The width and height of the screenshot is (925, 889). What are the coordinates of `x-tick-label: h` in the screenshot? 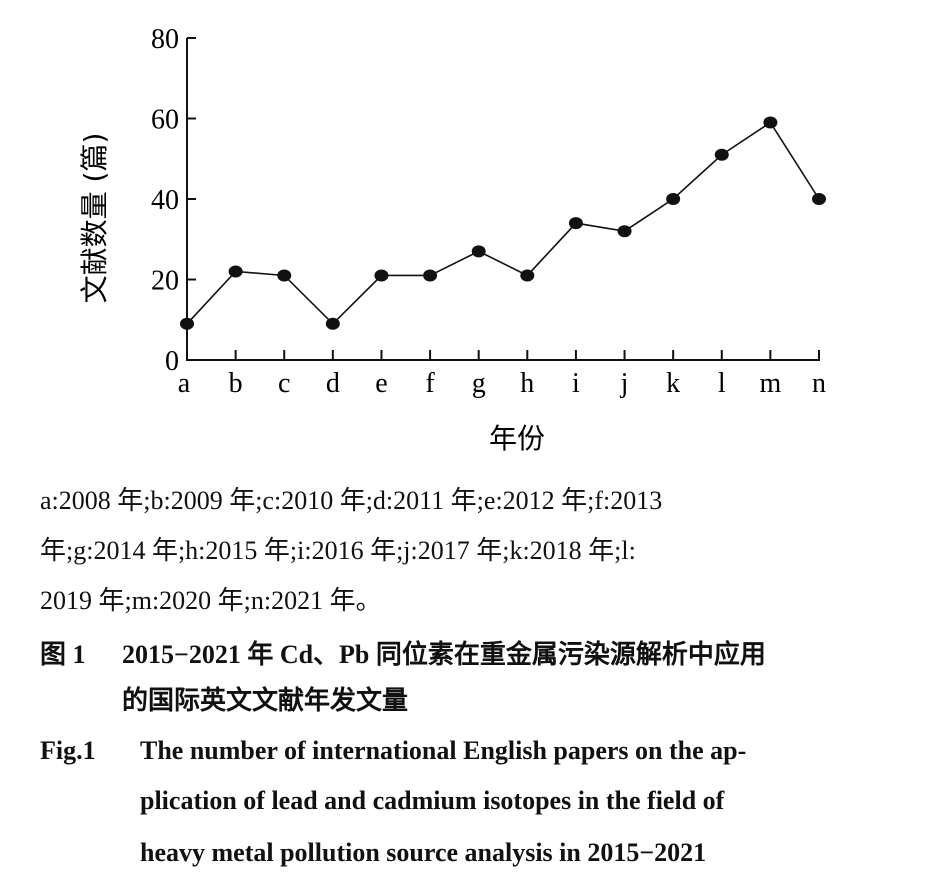 It's located at (527, 383).